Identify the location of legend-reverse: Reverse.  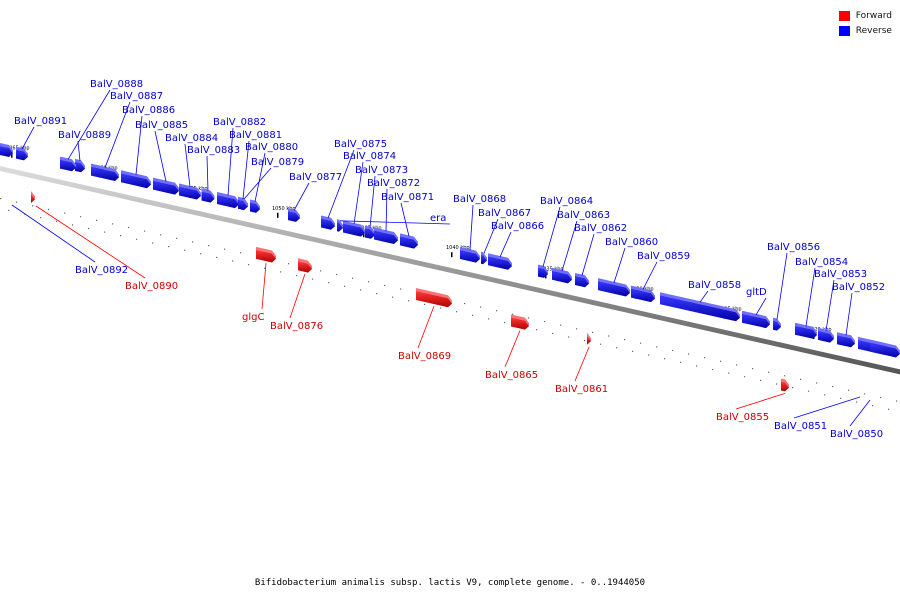
(865, 30).